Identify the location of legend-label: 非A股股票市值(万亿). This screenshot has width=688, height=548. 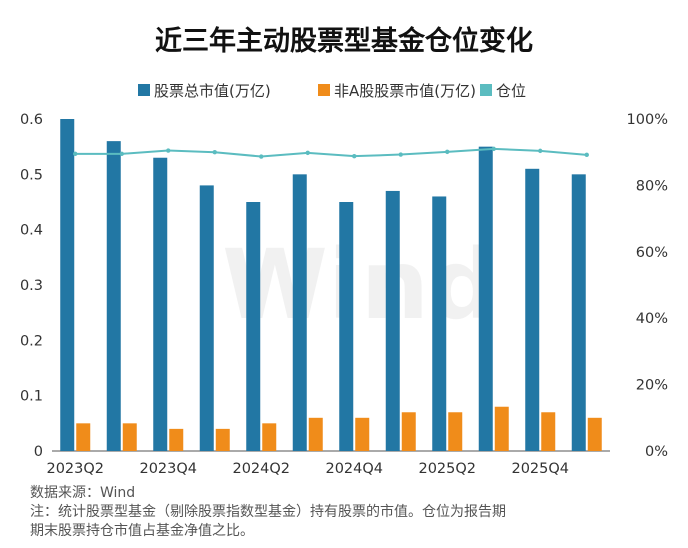
(405, 91).